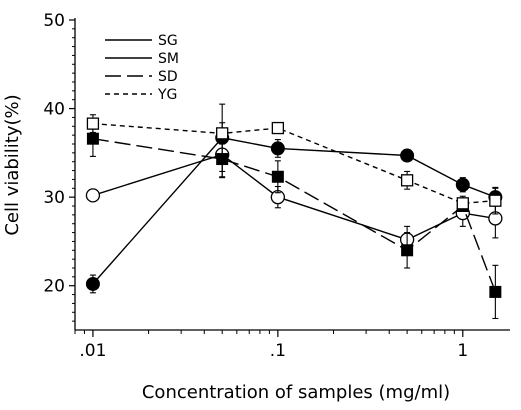  I want to click on x-axis-label: Concentration of samples (mg/ml), so click(296, 392).